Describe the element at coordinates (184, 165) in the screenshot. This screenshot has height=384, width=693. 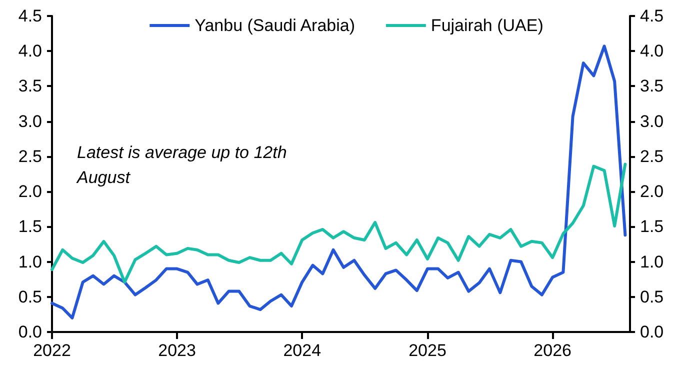
I see `annotation: Latest is average up to 12th August` at that location.